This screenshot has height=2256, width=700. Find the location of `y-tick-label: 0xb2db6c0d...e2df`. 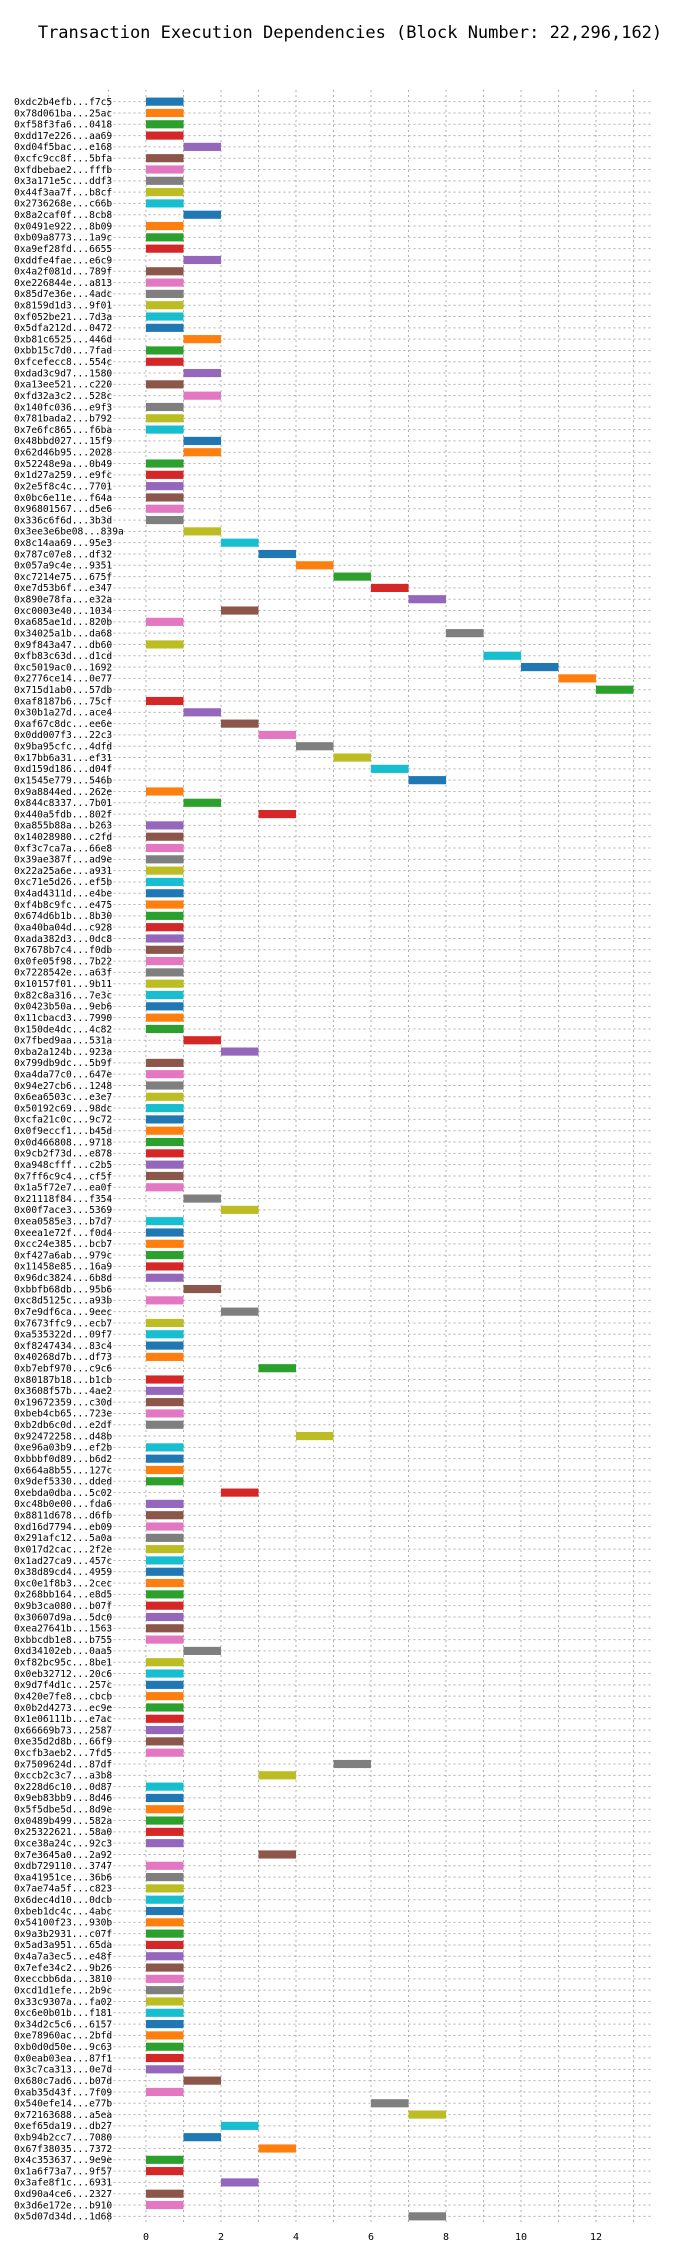

y-tick-label: 0xb2db6c0d...e2df is located at coordinates (63, 1425).